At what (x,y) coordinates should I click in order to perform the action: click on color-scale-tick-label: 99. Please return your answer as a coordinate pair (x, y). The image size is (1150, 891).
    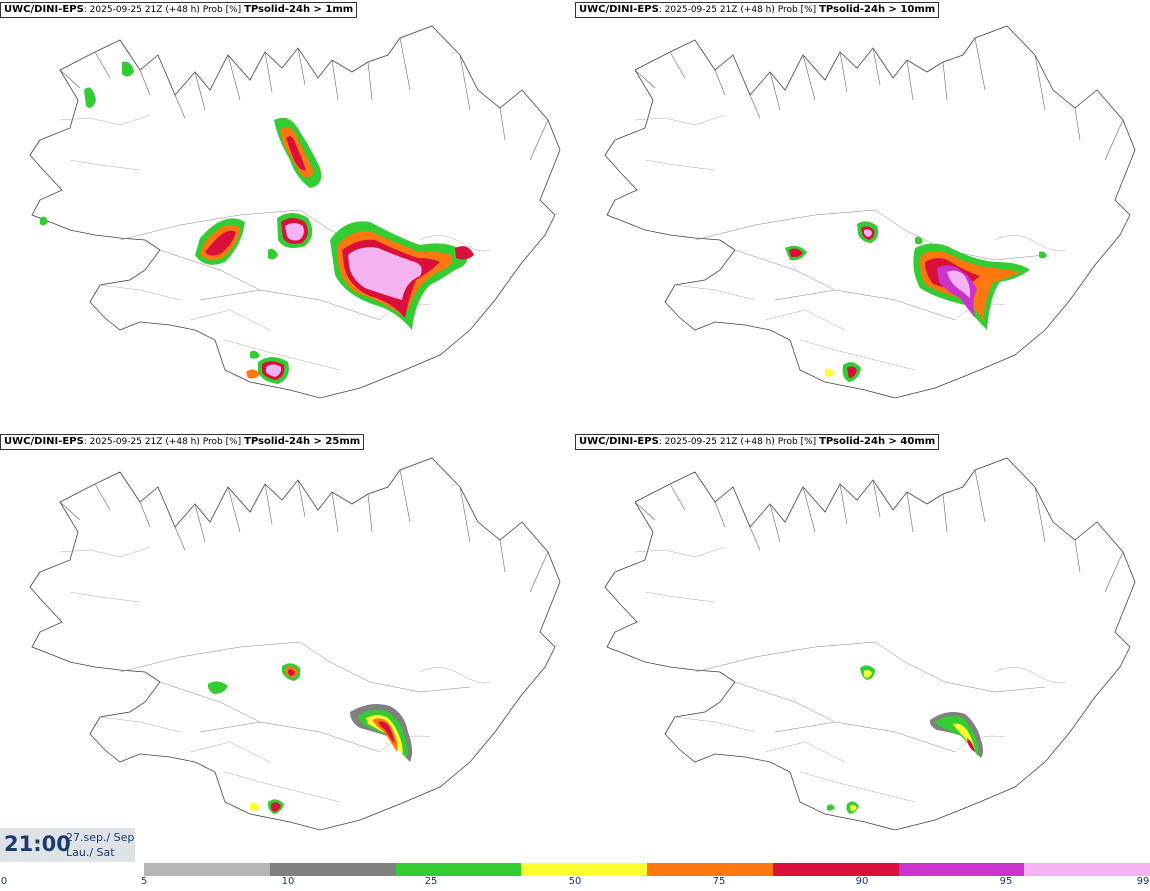
    Looking at the image, I should click on (1143, 881).